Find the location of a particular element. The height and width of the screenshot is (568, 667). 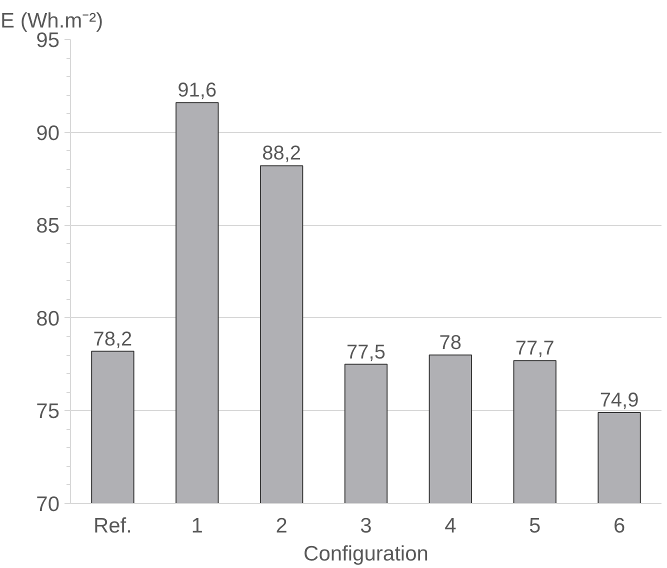

data-label: 91,6 is located at coordinates (197, 91).